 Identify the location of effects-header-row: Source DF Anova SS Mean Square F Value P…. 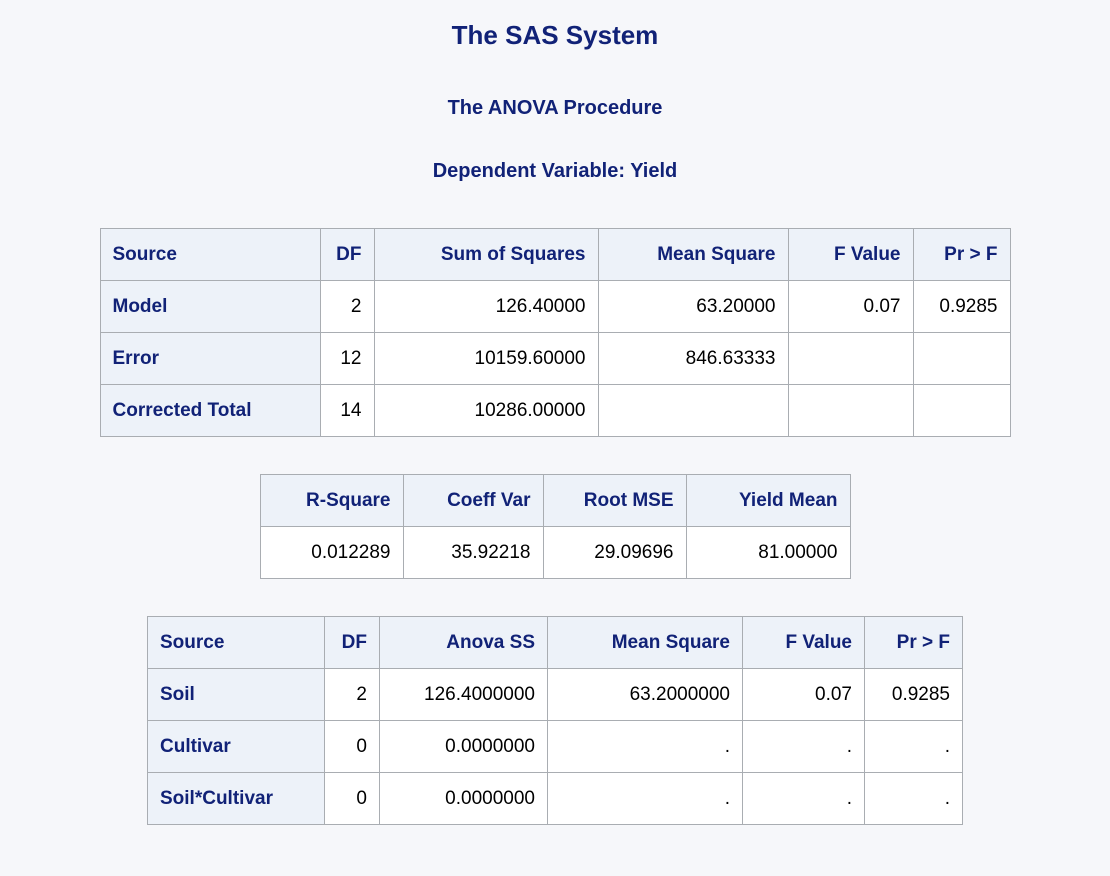
(555, 642).